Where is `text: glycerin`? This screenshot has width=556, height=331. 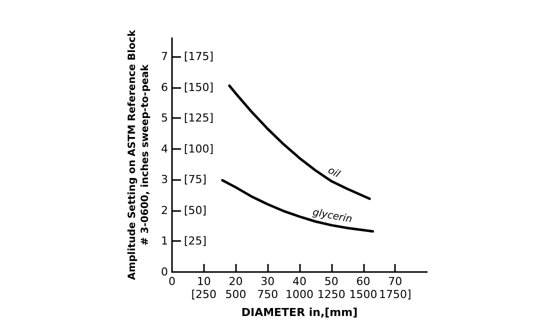
text: glycerin is located at coordinates (332, 216).